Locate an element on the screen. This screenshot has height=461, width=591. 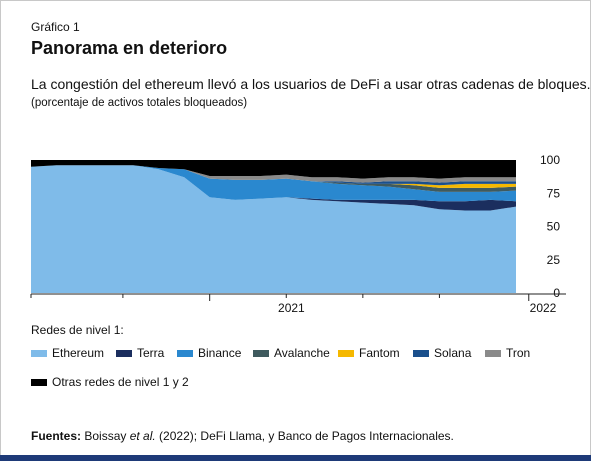
legend-item-tron: Tron is located at coordinates (507, 353).